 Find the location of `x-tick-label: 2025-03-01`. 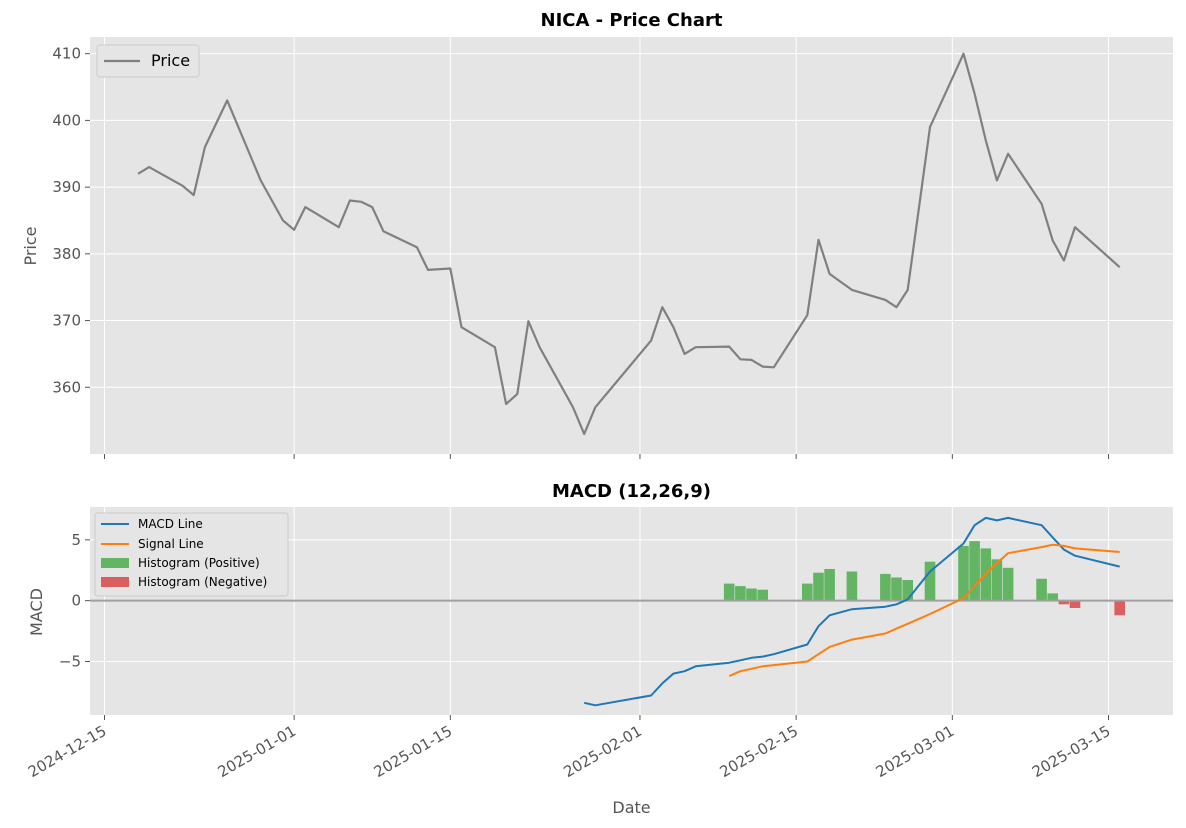

x-tick-label: 2025-03-01 is located at coordinates (915, 751).